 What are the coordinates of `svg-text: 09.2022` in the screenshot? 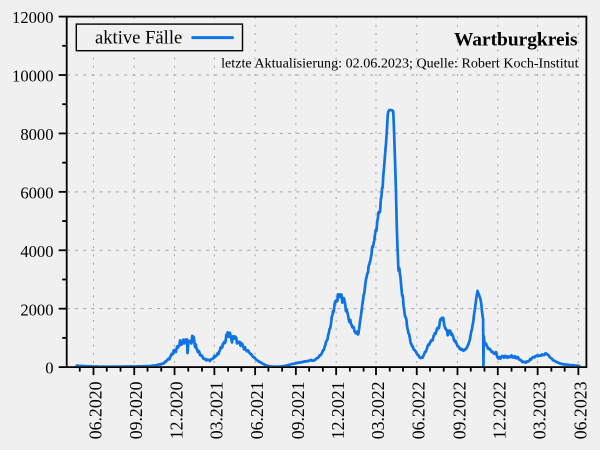 It's located at (459, 411).